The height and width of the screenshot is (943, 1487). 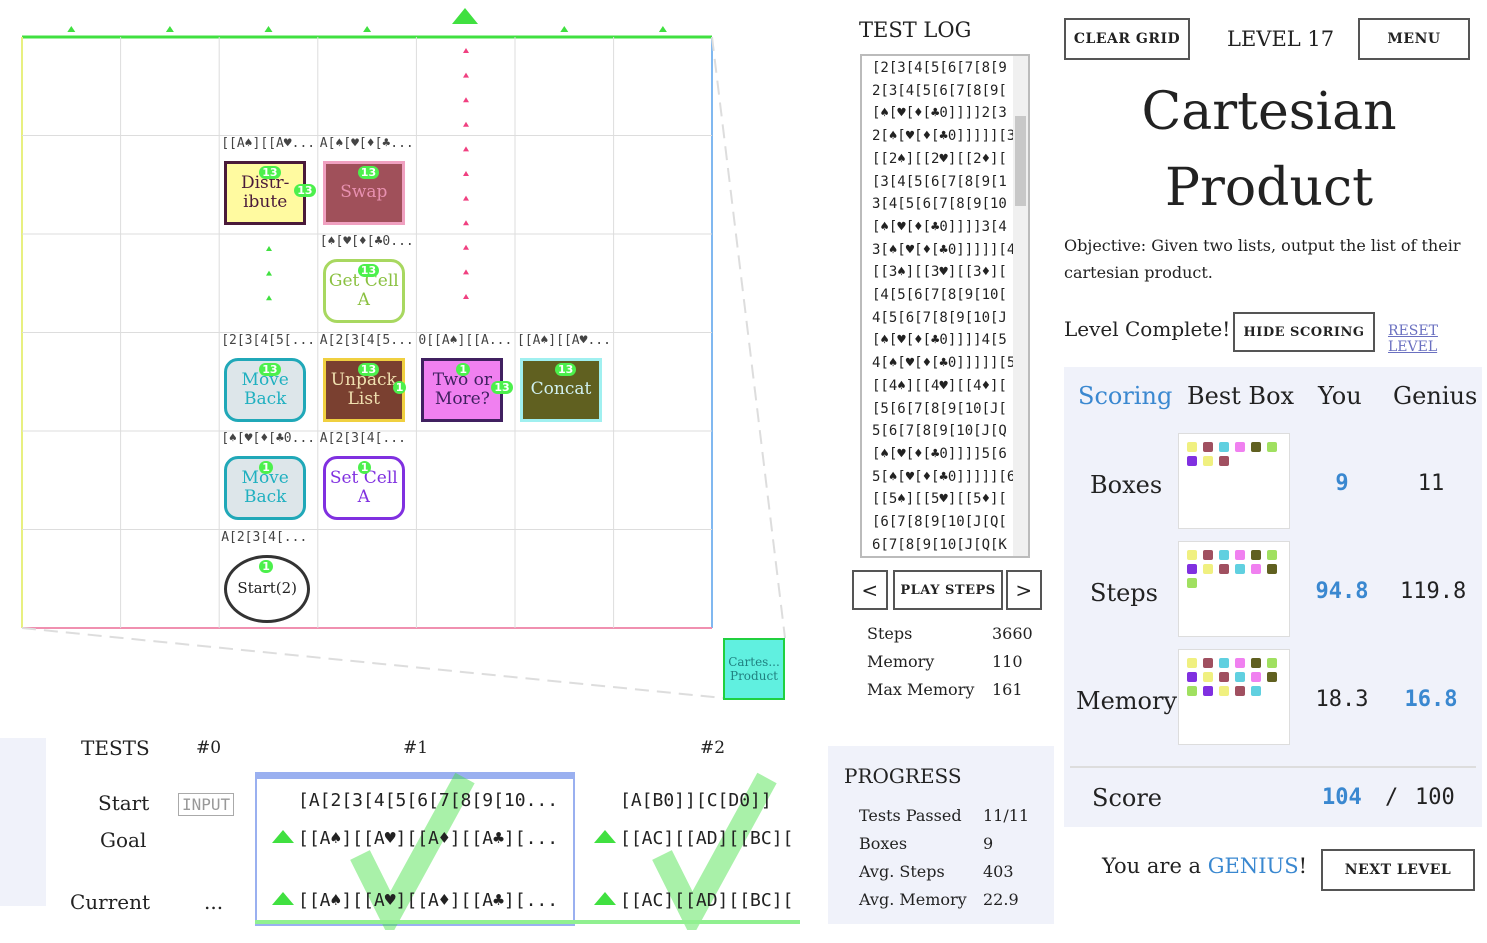 I want to click on test-column: #1, so click(x=416, y=748).